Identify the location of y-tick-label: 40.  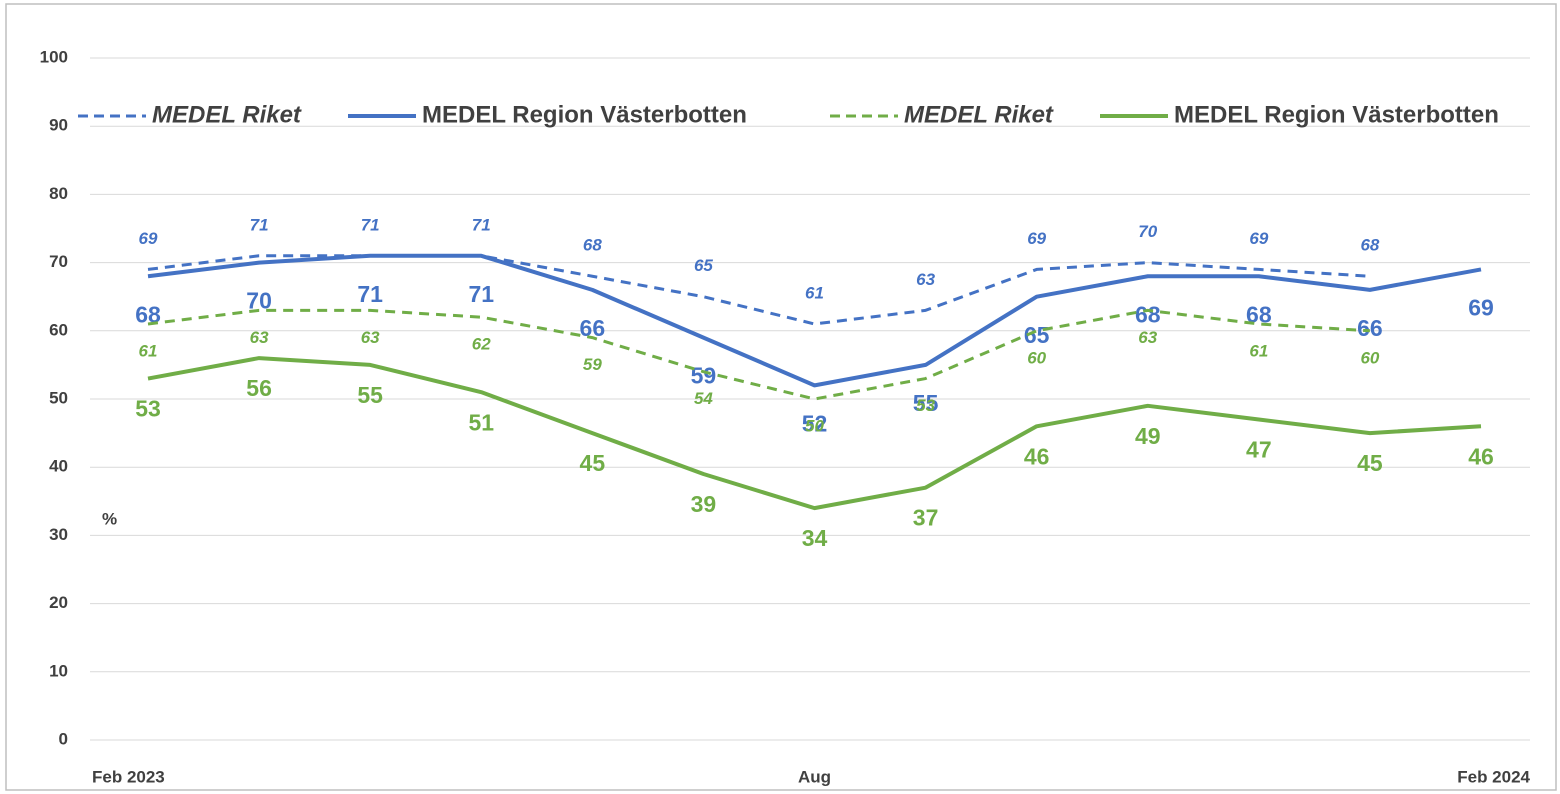
(58, 466).